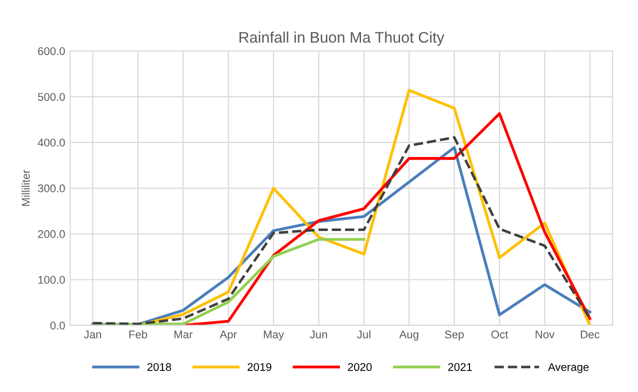 The height and width of the screenshot is (392, 638). What do you see at coordinates (568, 368) in the screenshot?
I see `legend-label: Average` at bounding box center [568, 368].